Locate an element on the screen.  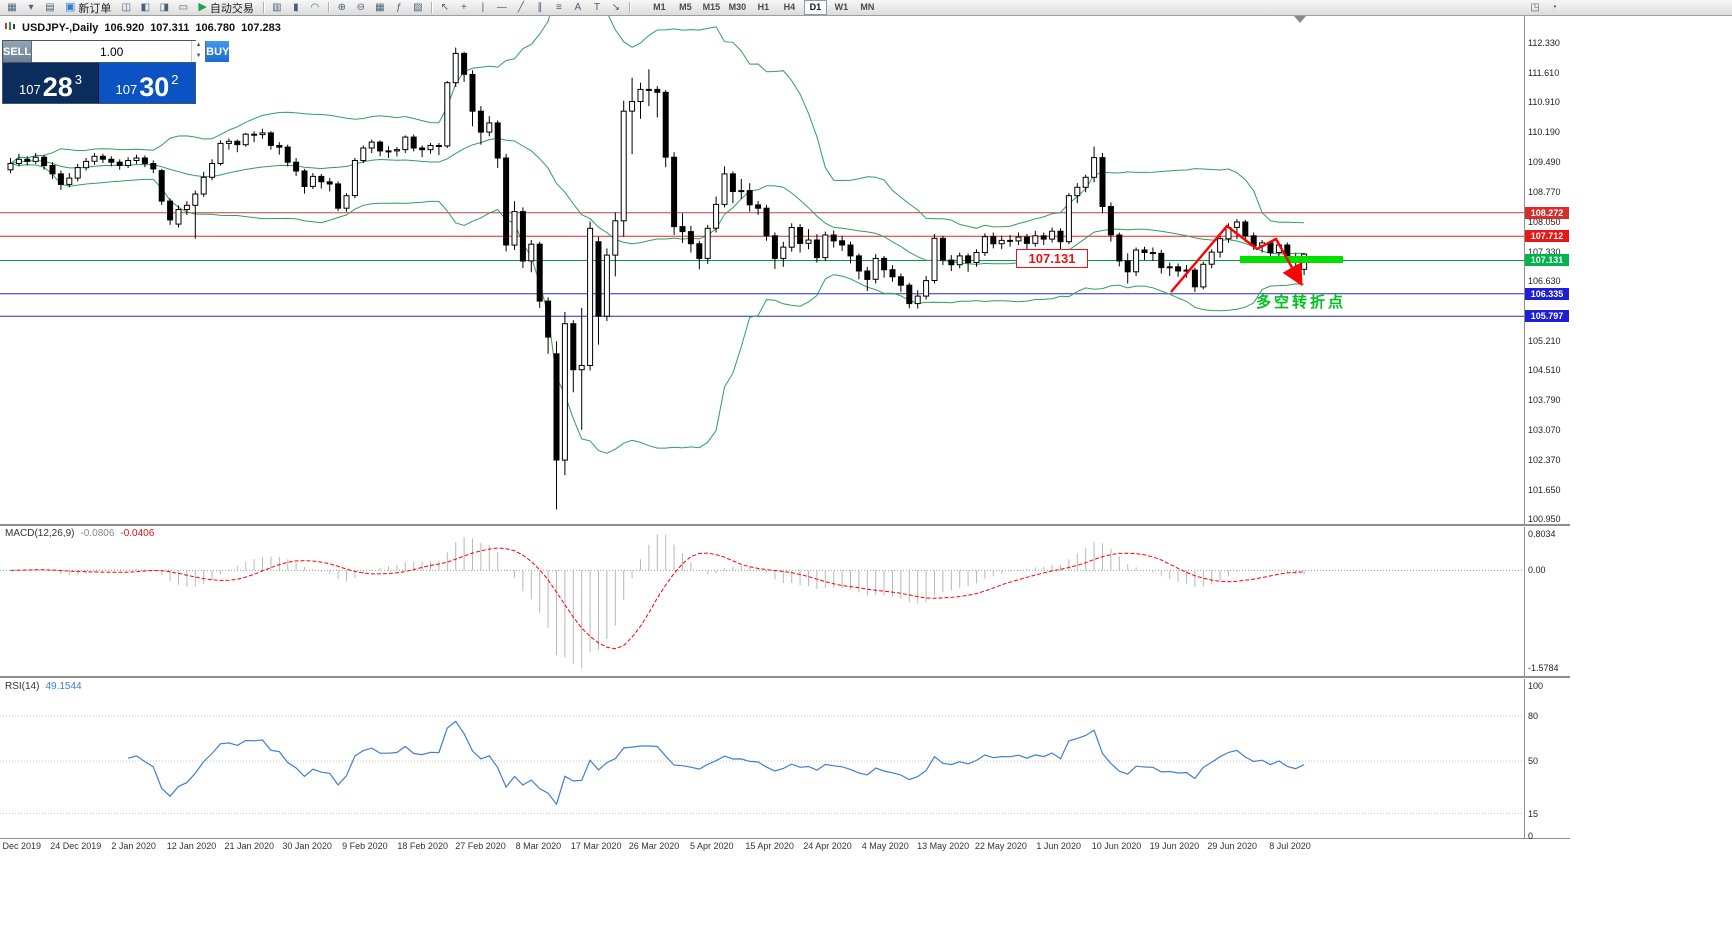
profiles-icon: ▤ is located at coordinates (50, 7).